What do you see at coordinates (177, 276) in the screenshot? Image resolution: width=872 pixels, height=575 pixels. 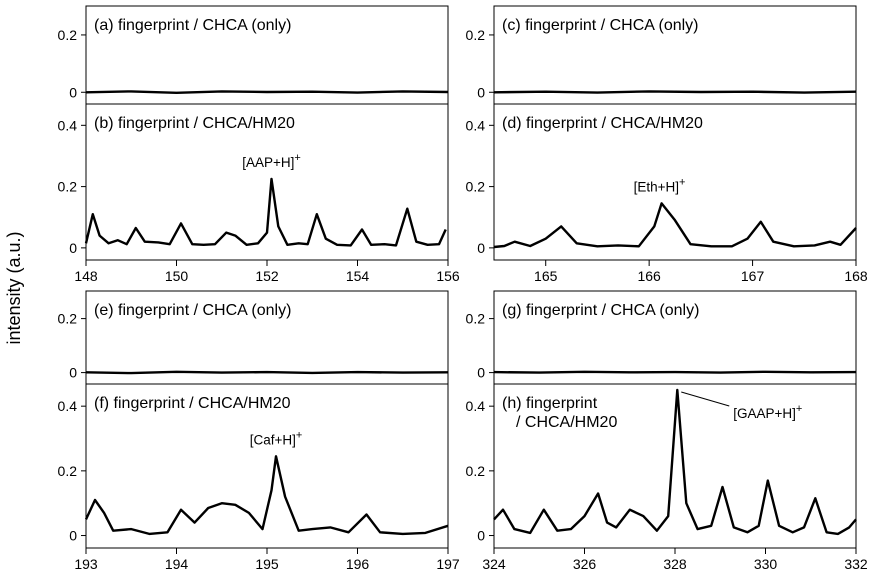 I see `x-tick-label-left-top-1: 150` at bounding box center [177, 276].